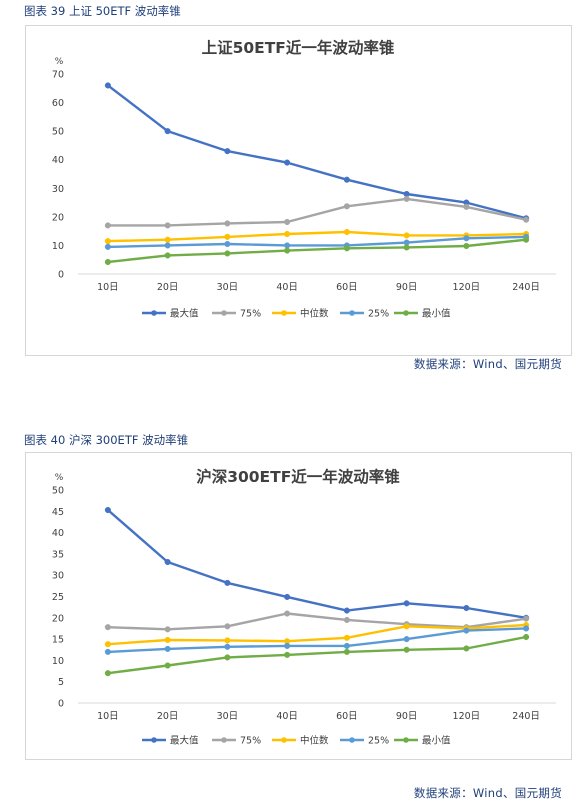  Describe the element at coordinates (61, 275) in the screenshot. I see `y-tick-label: 0` at that location.